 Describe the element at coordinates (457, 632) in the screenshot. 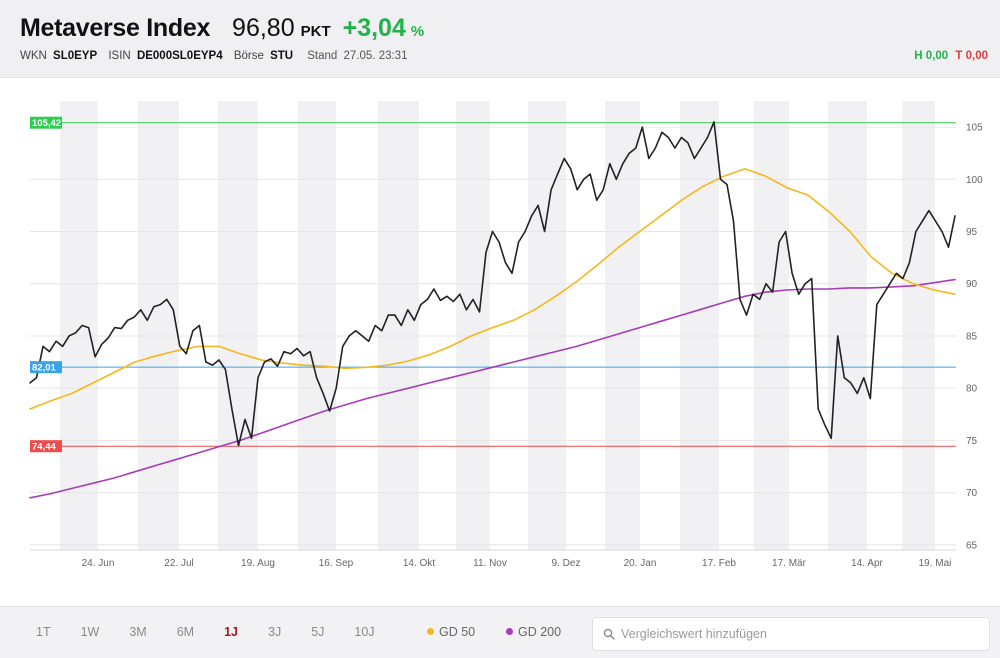

I see `gd50-label: GD 50` at that location.